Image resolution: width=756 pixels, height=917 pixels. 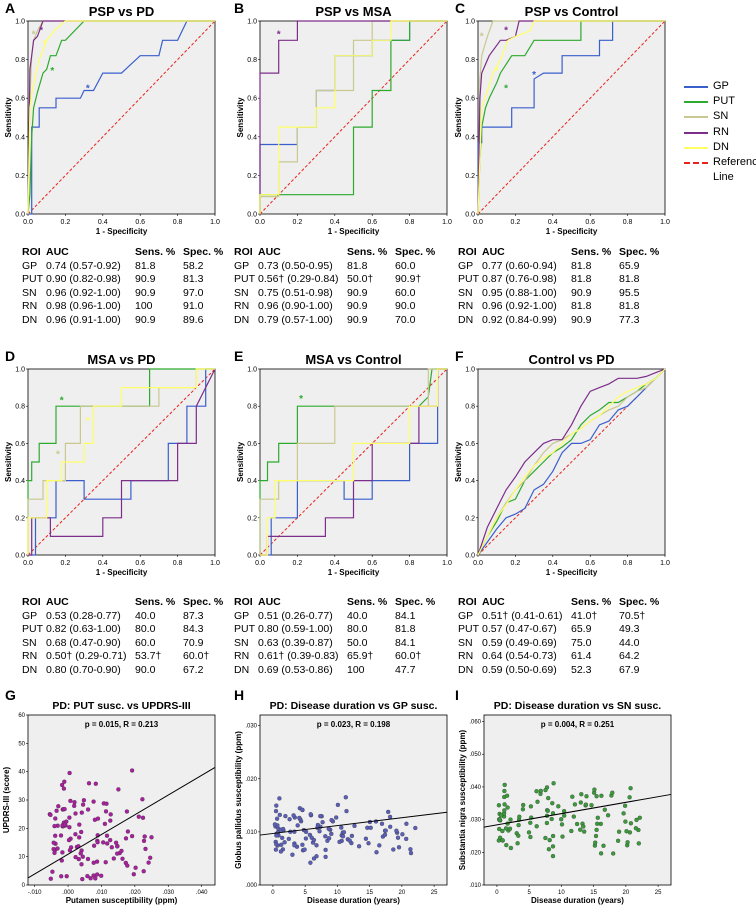 What do you see at coordinates (581, 656) in the screenshot?
I see `table-cell: 61.4` at bounding box center [581, 656].